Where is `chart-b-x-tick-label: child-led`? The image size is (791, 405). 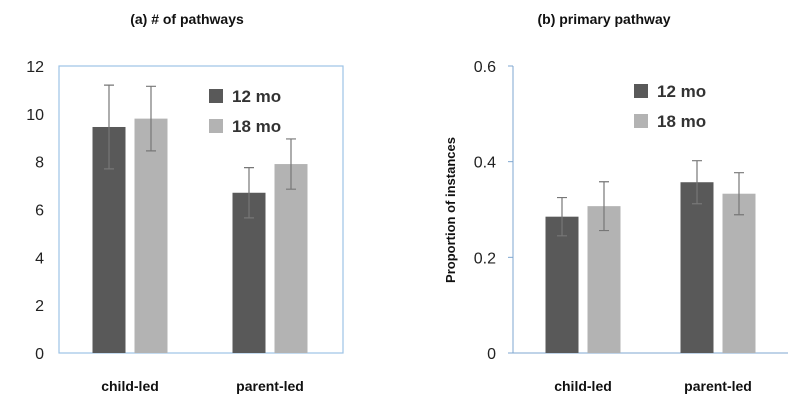 chart-b-x-tick-label: child-led is located at coordinates (583, 386).